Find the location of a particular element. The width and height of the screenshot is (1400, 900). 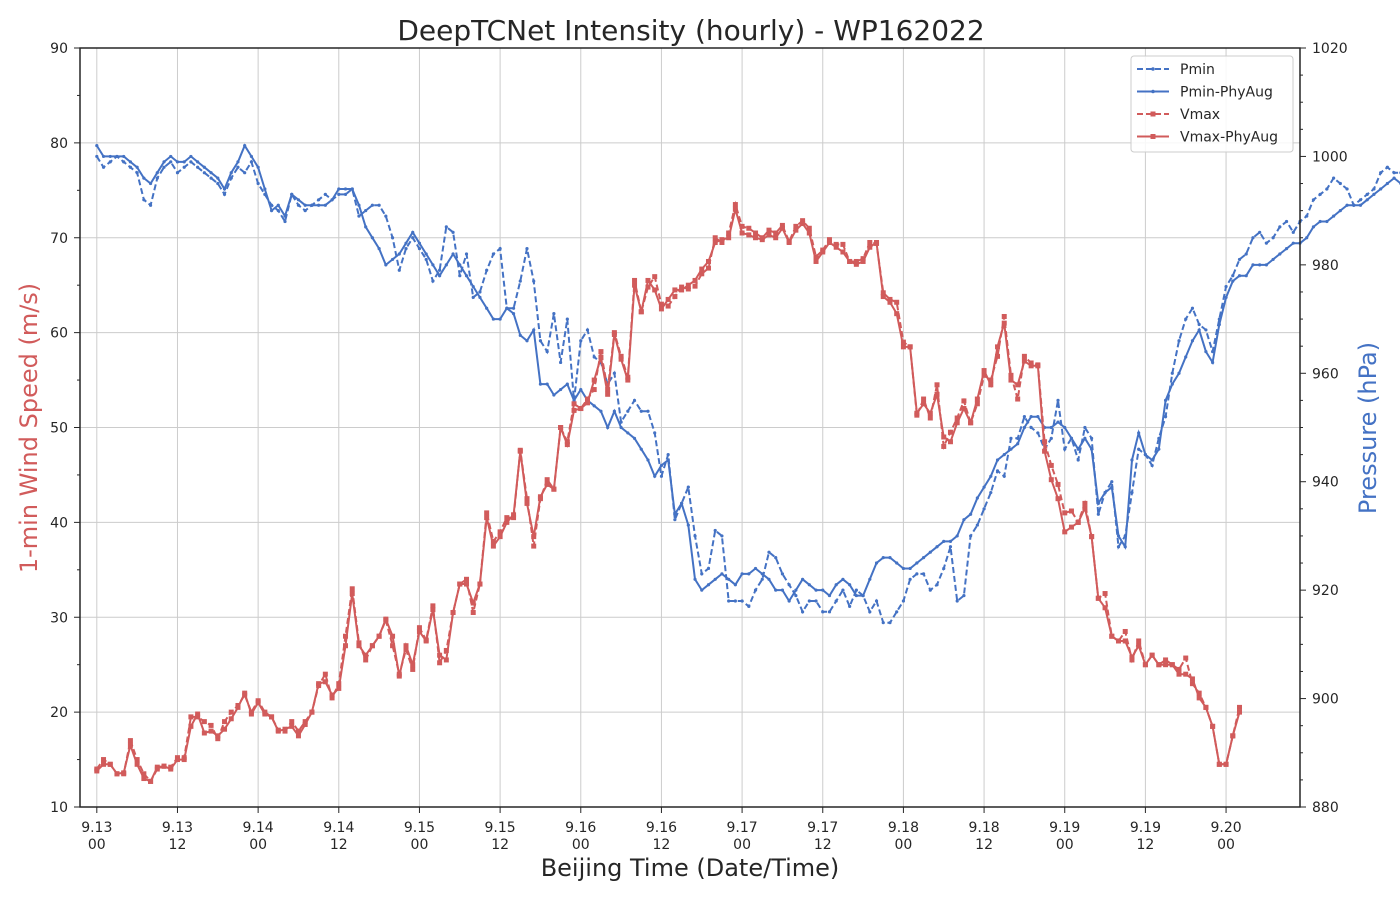

legend-label: Vmax-PhyAug is located at coordinates (1229, 138).